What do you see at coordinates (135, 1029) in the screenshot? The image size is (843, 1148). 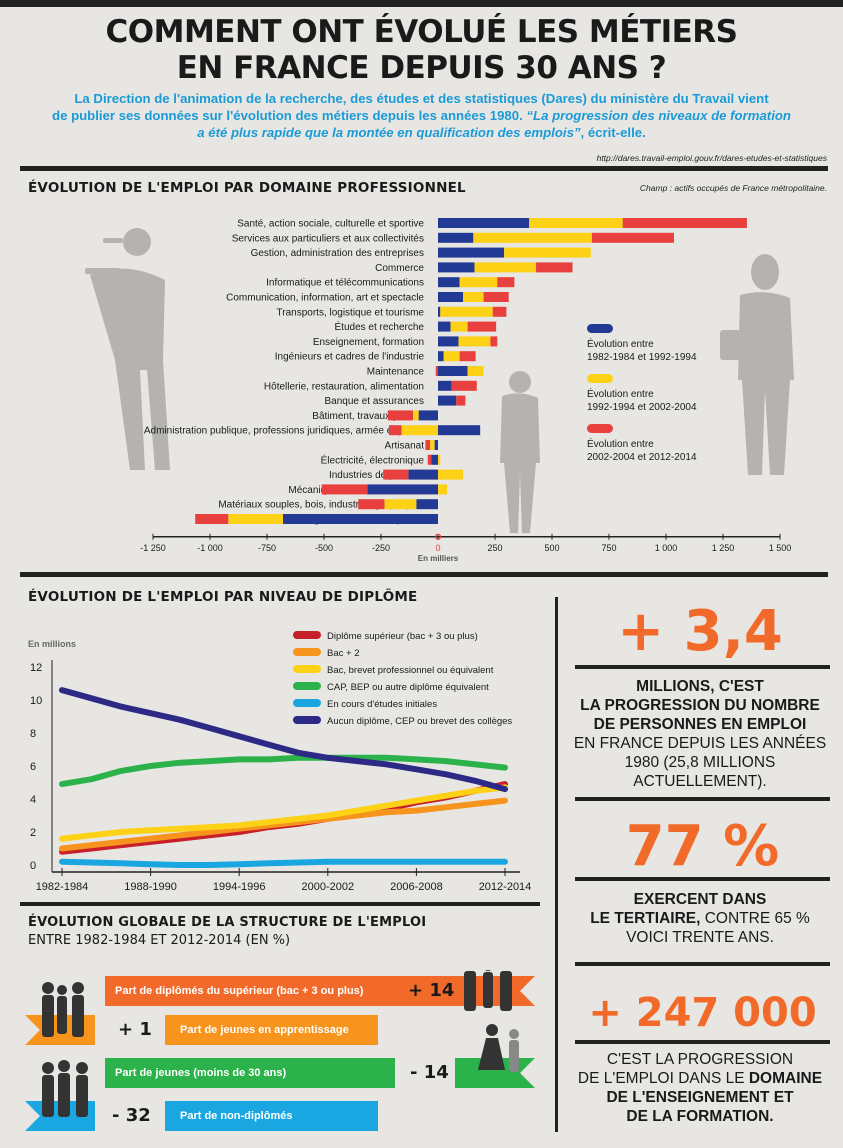 I see `ribbon-value-apprentissage: + 1` at bounding box center [135, 1029].